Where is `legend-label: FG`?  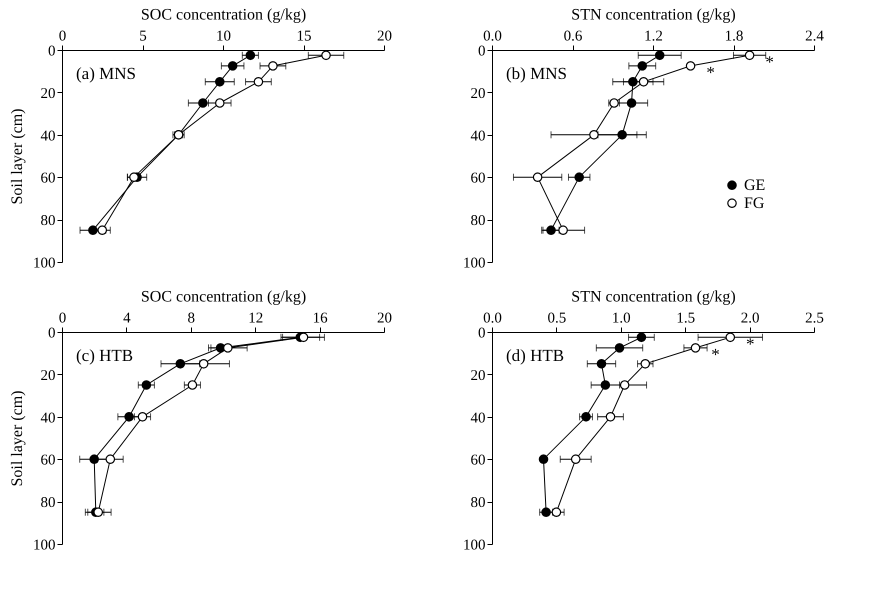
legend-label: FG is located at coordinates (754, 203).